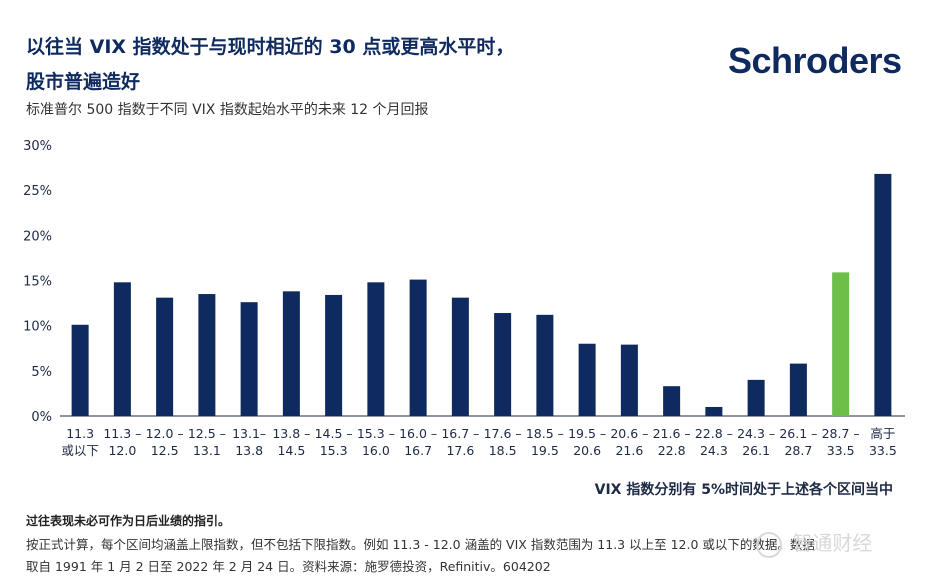 The width and height of the screenshot is (933, 581). What do you see at coordinates (227, 110) in the screenshot?
I see `chart-subtitle: 标准普尔 500 指数于不同 VIX 指数起始水平的未来 12 个月回报` at bounding box center [227, 110].